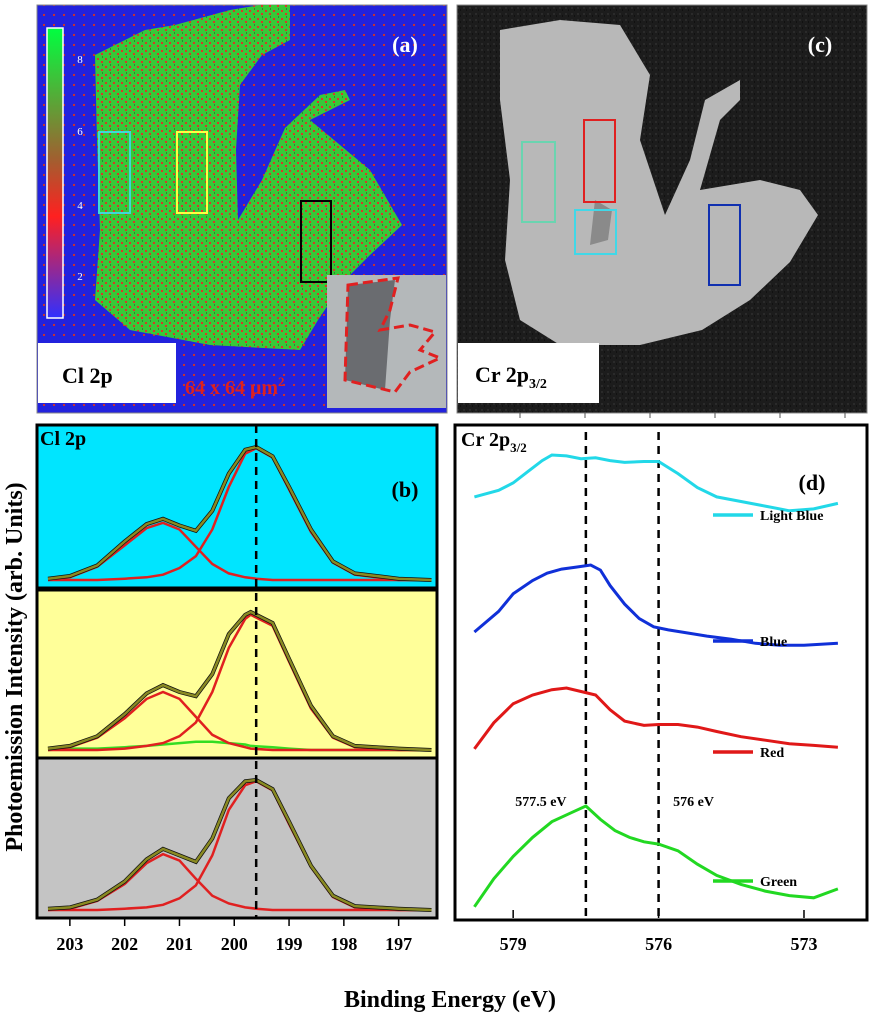 The height and width of the screenshot is (1024, 870). What do you see at coordinates (87, 375) in the screenshot?
I see `panel-label: Cl 2p` at bounding box center [87, 375].